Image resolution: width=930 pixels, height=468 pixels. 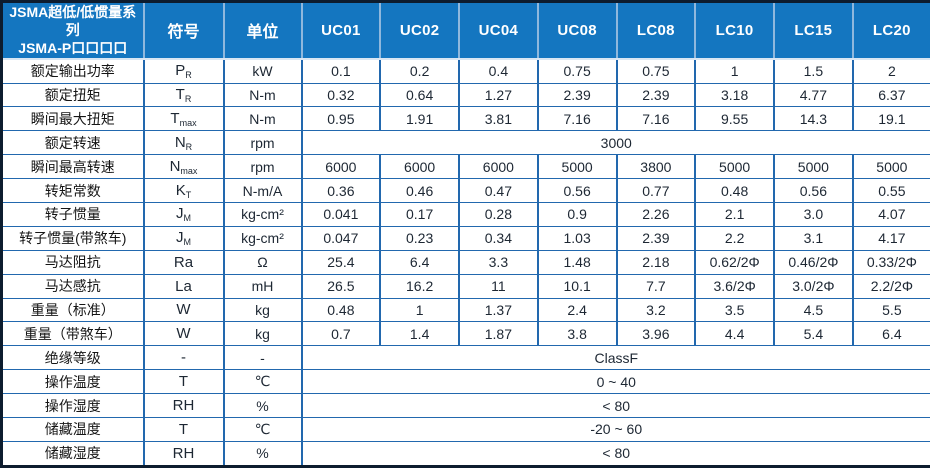 I want to click on row-label: 瞬间最大扭矩, so click(x=72, y=119).